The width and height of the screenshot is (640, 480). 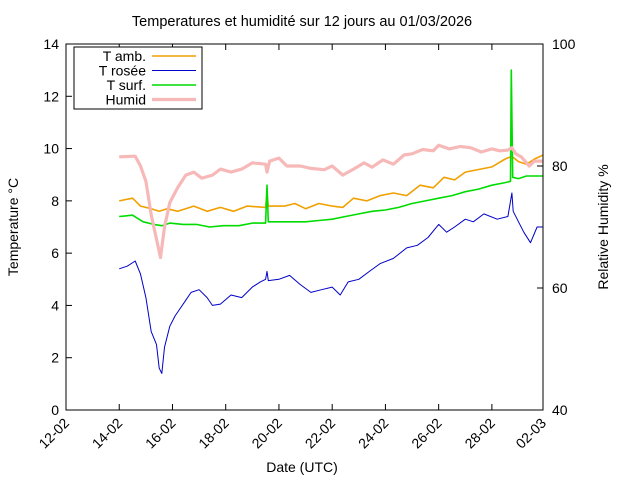 I want to click on y-axis-label: Temperature °C, so click(x=13, y=227).